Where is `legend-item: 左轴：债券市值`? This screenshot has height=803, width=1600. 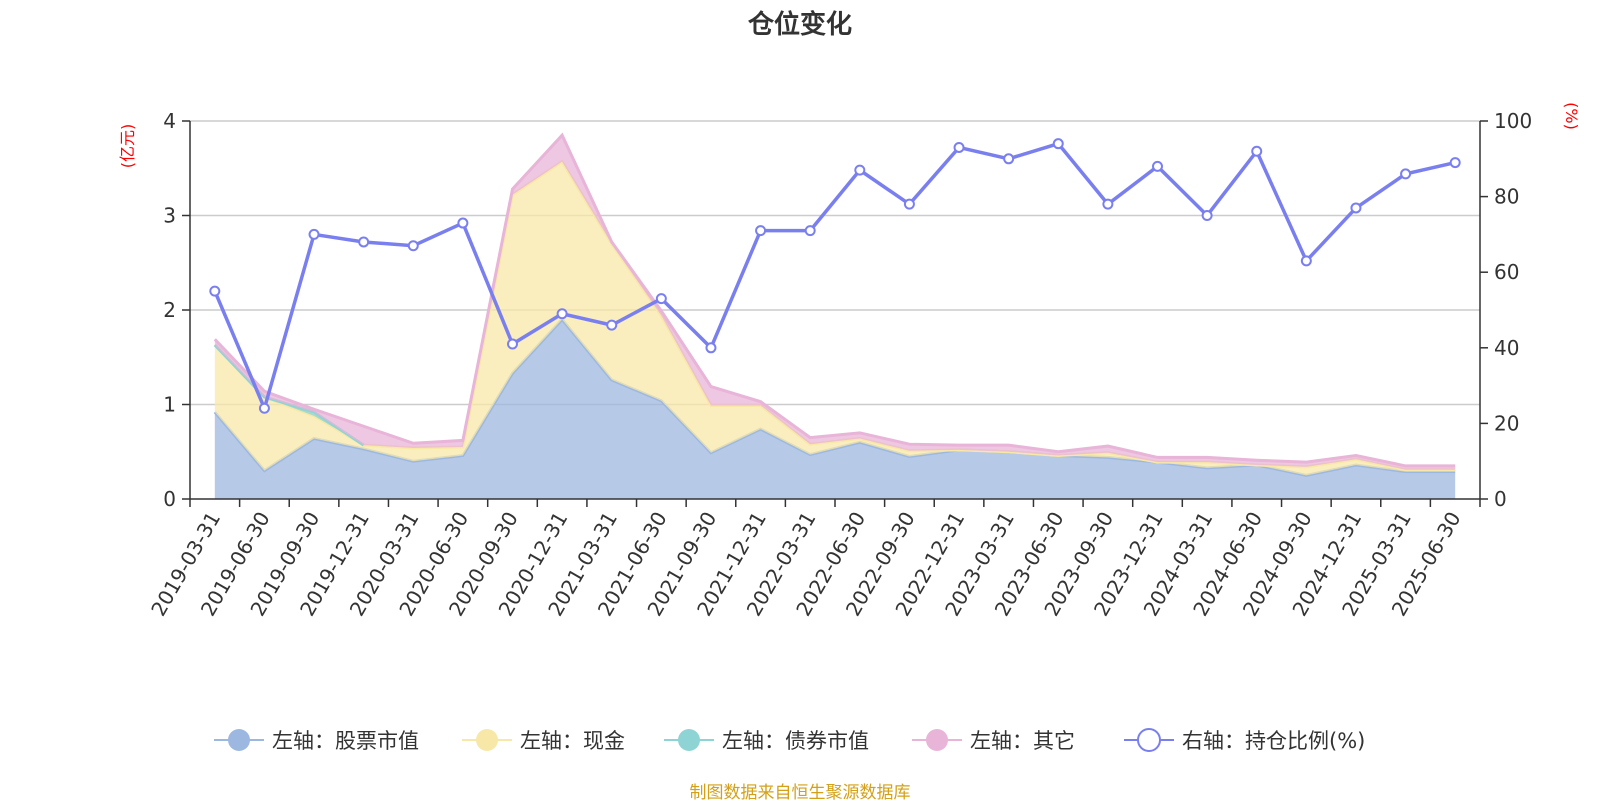 legend-item: 左轴：债券市值 is located at coordinates (766, 741).